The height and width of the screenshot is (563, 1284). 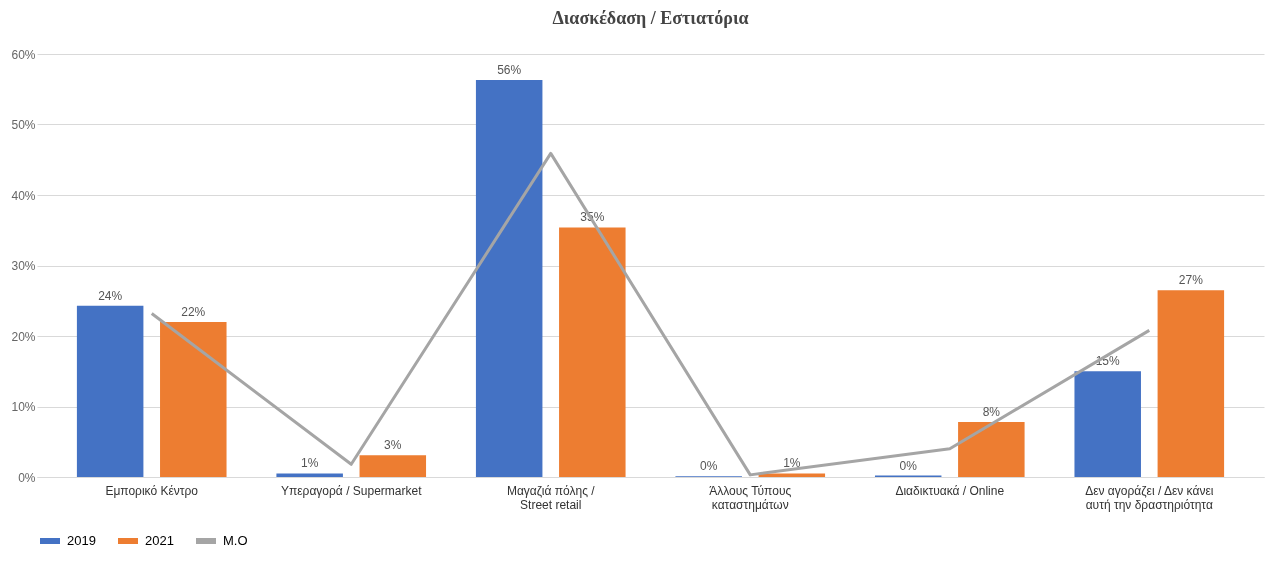 What do you see at coordinates (1191, 280) in the screenshot?
I see `data-label: 27%` at bounding box center [1191, 280].